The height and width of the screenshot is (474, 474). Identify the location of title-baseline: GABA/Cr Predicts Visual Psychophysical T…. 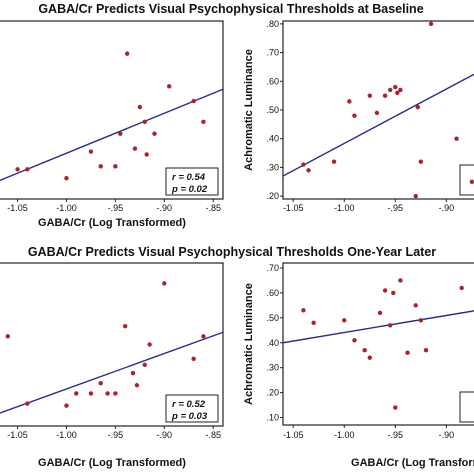
(230, 9).